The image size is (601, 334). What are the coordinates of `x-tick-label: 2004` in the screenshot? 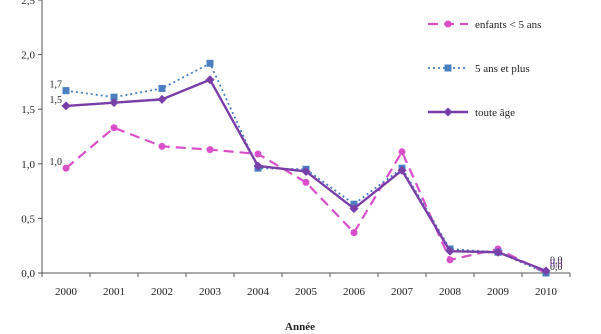 It's located at (258, 292).